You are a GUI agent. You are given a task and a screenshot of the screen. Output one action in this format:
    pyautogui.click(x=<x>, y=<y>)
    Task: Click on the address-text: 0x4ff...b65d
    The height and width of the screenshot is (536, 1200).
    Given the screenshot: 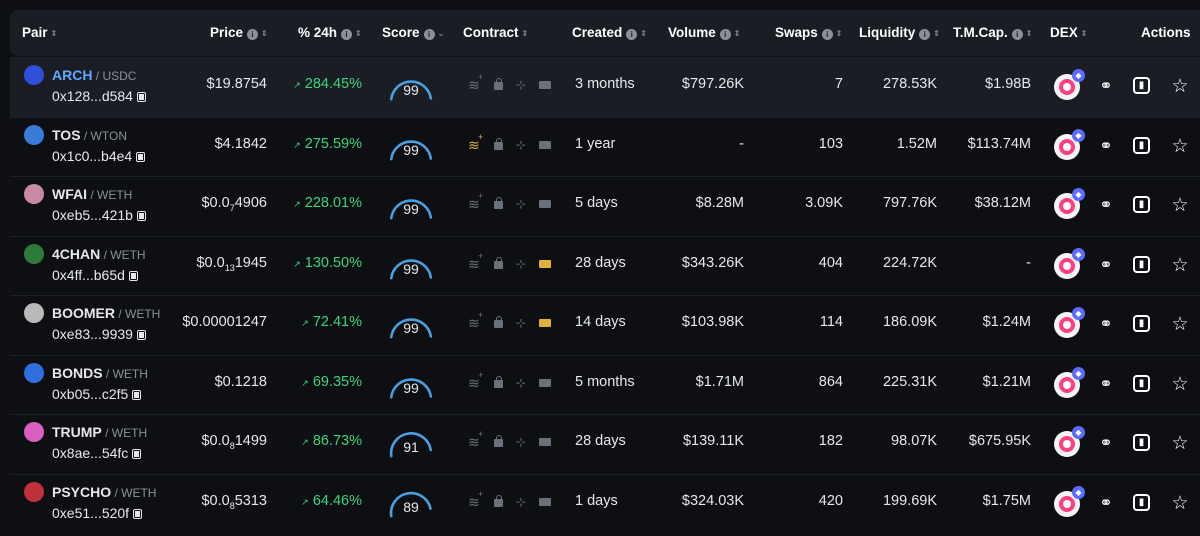 What is the action you would take?
    pyautogui.click(x=88, y=275)
    